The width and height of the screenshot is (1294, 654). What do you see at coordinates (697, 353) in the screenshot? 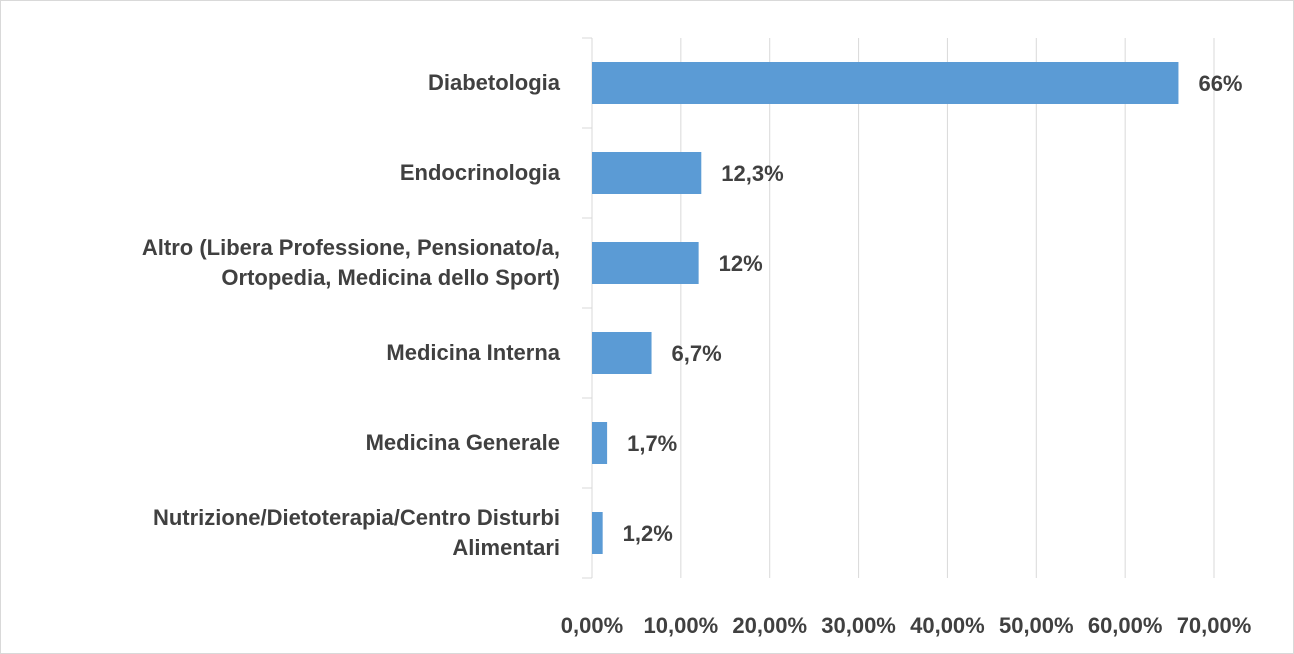
I see `data-label: 6,7%` at bounding box center [697, 353].